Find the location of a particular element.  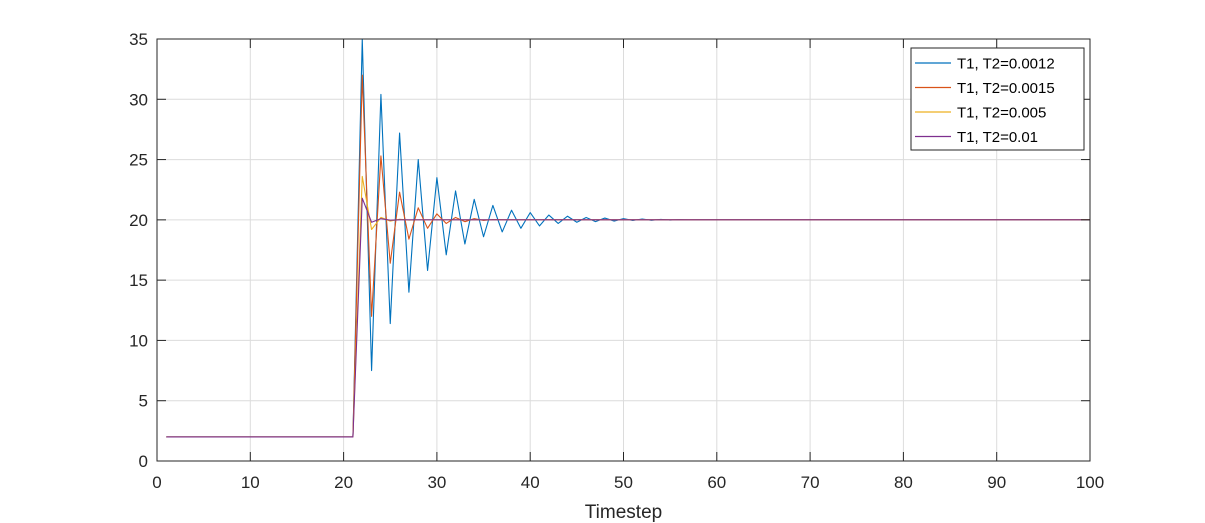

legend-entry-label: T1, T2=0.01 is located at coordinates (997, 137).